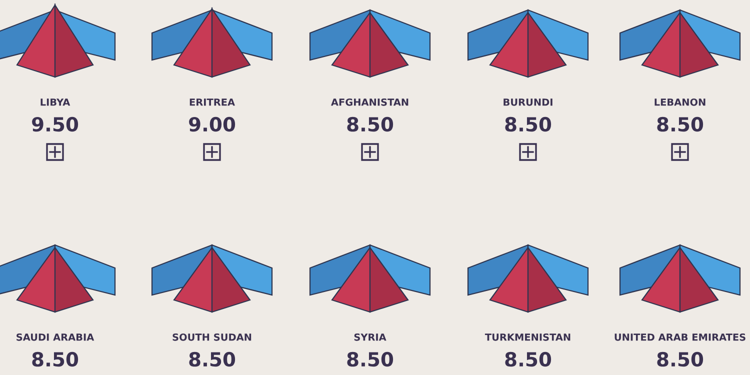 The height and width of the screenshot is (375, 750). I want to click on category-label: UNITED ARAB EMIRATES, so click(680, 337).